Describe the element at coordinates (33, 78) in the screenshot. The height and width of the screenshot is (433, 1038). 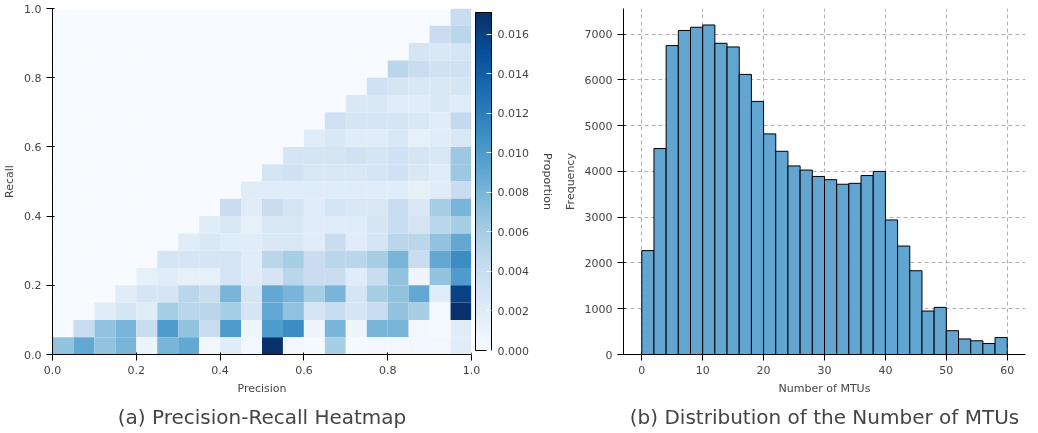
I see `y-tick-label: 0.8` at that location.